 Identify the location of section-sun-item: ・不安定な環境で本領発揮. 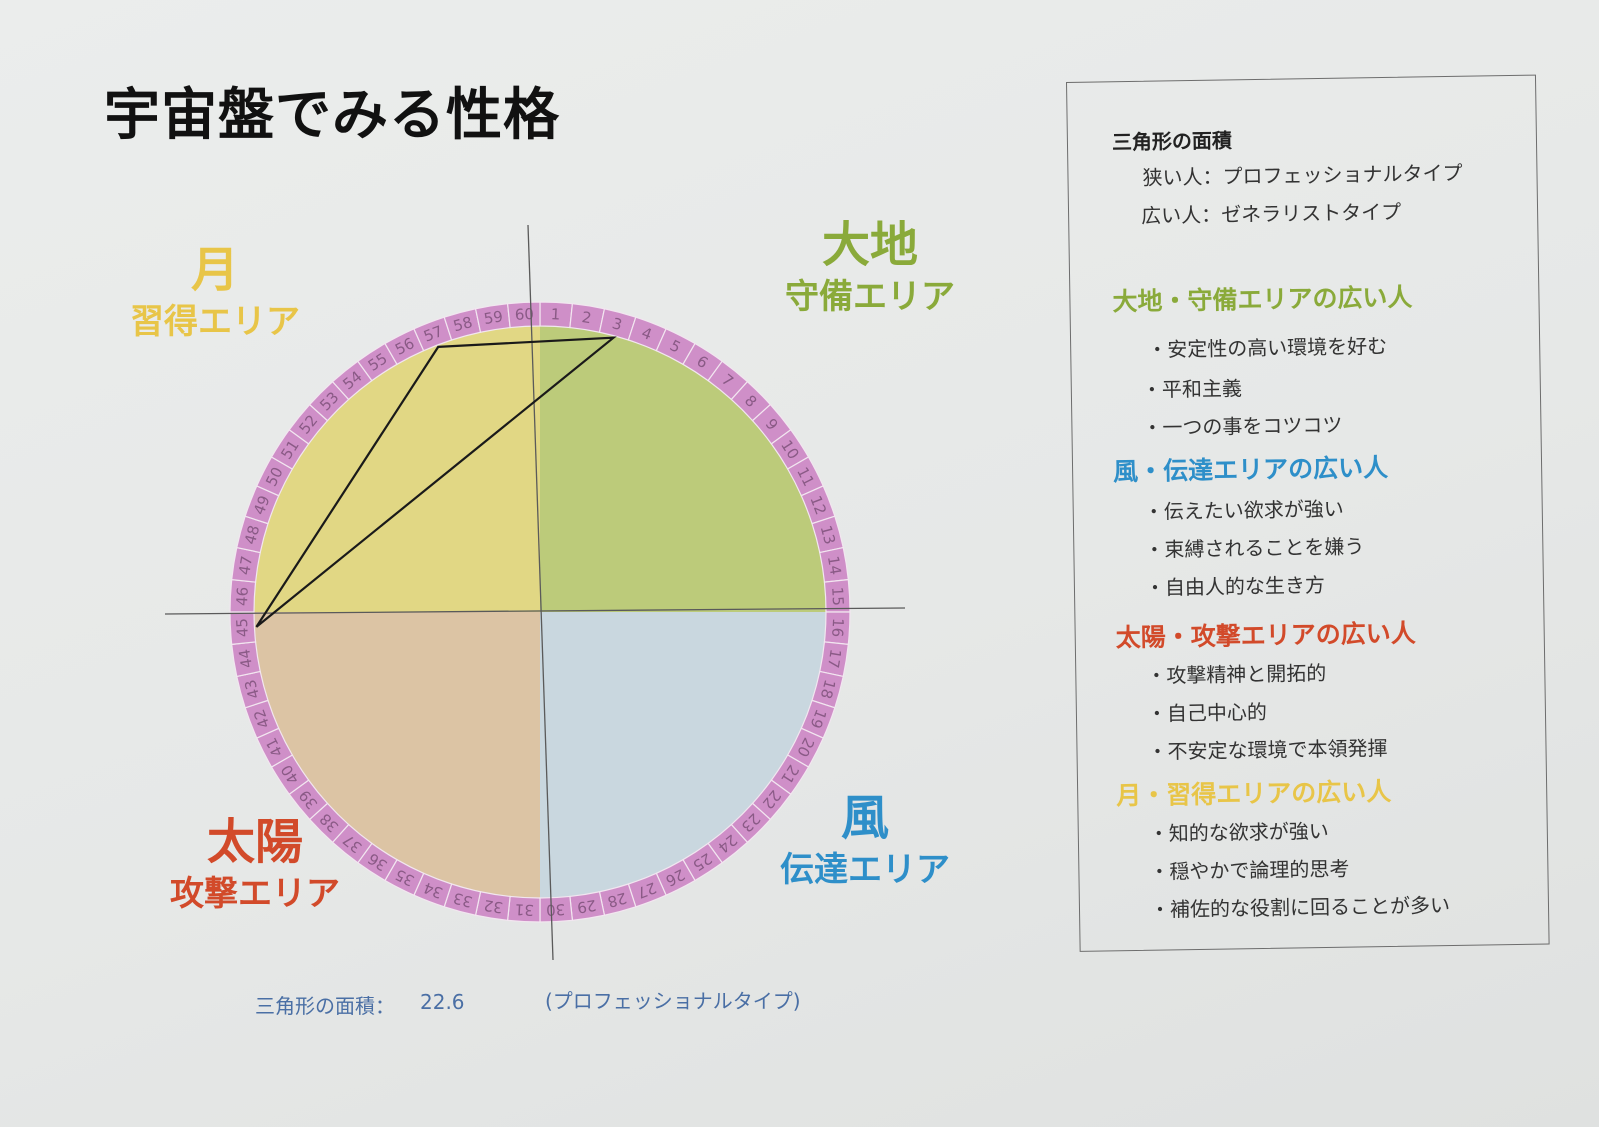
(1267, 750).